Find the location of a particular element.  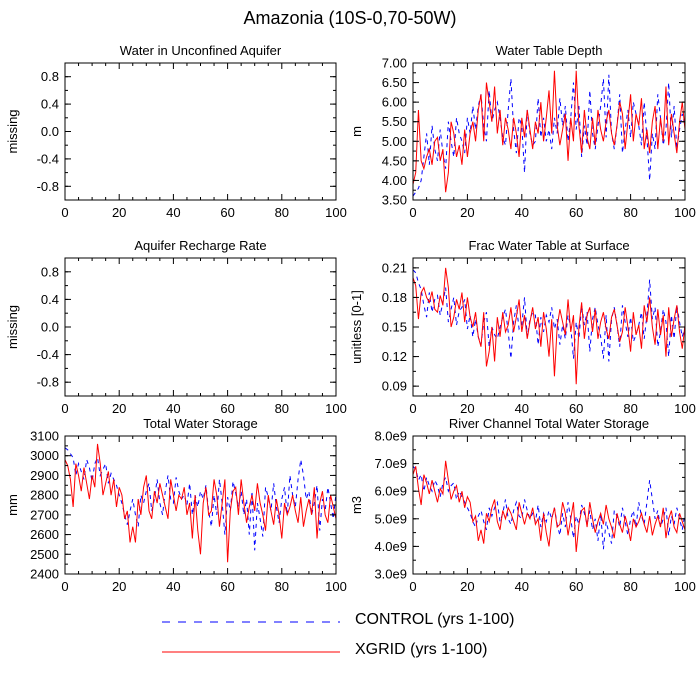

y-tick-label: 3000 is located at coordinates (44, 455).